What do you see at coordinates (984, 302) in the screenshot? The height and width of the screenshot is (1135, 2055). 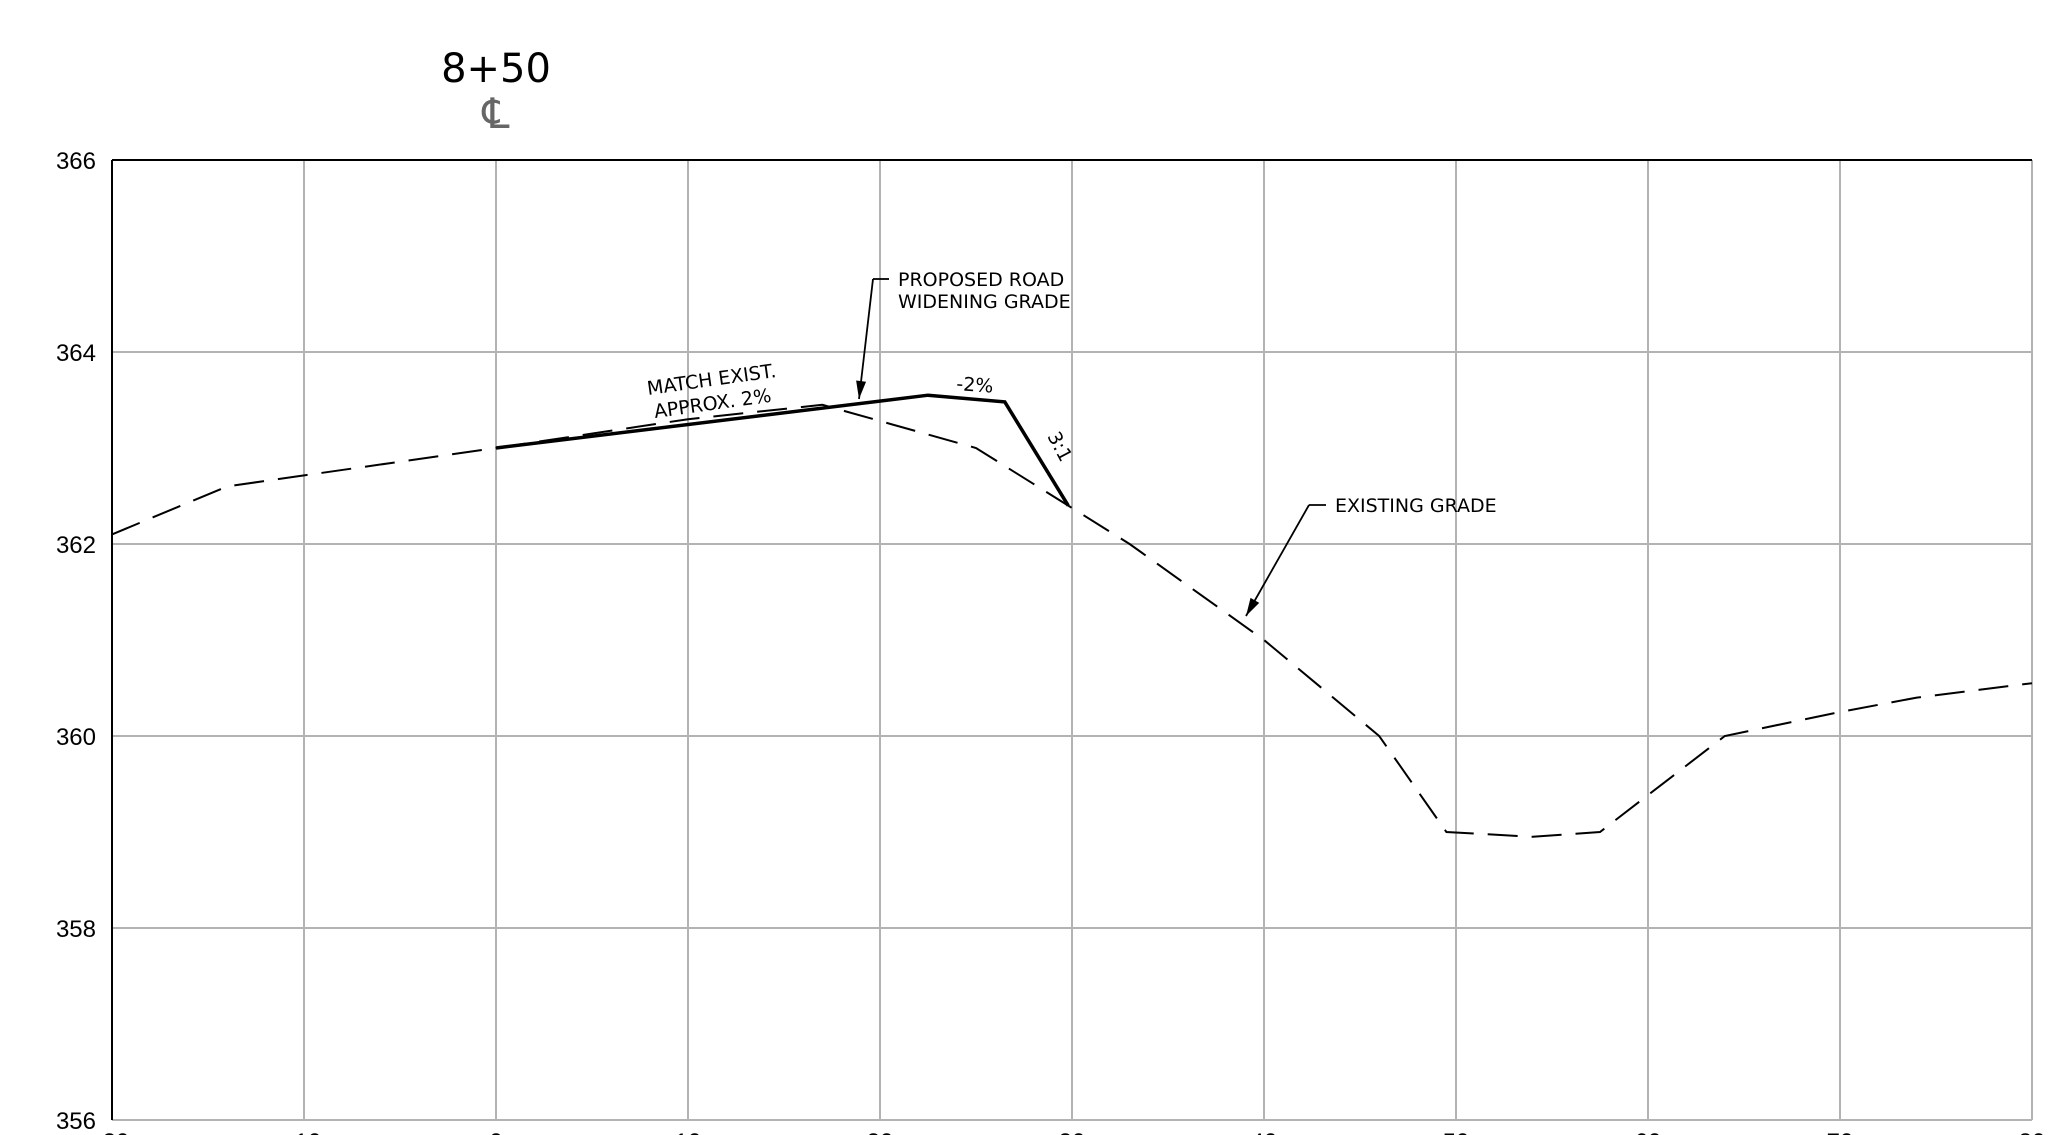 I see `proposed-label-line2: WIDENING GRADE` at bounding box center [984, 302].